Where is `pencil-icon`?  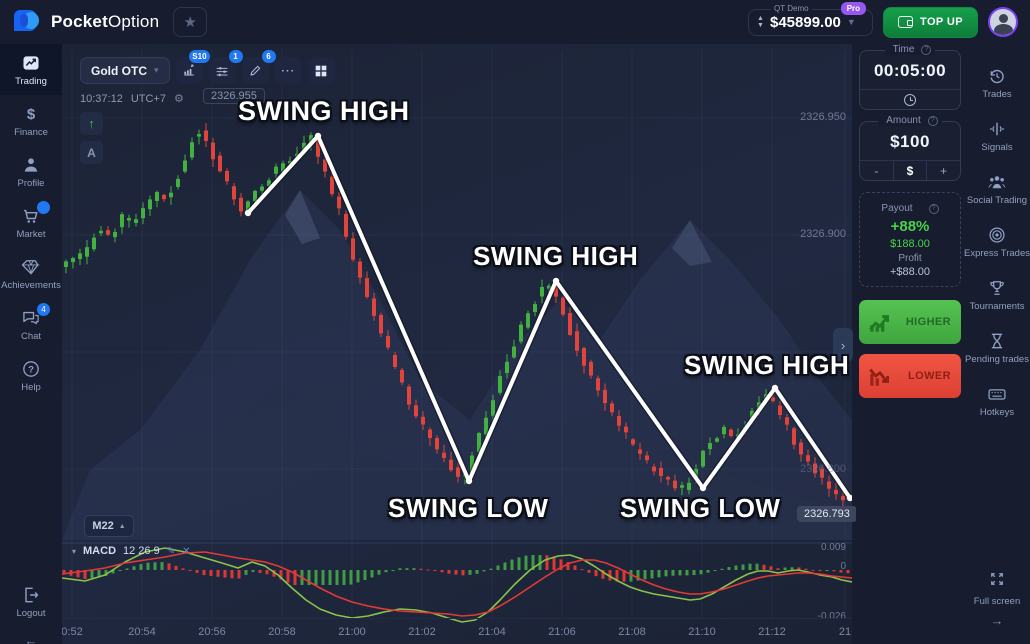
pencil-icon is located at coordinates (255, 70).